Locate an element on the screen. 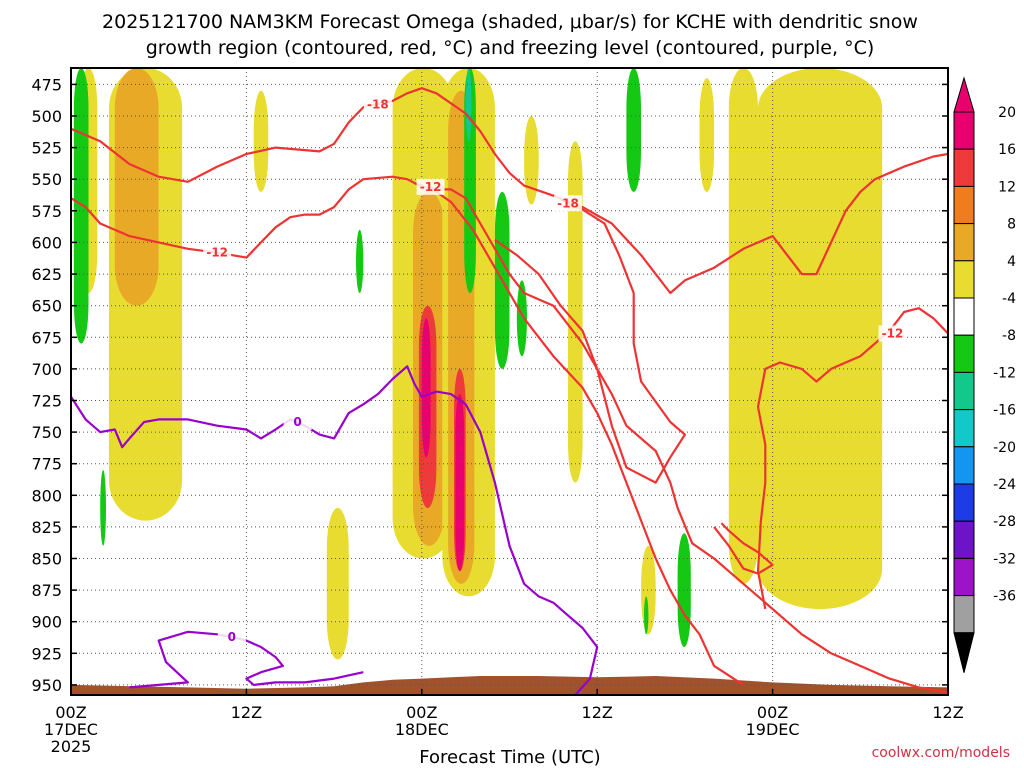 The image size is (1024, 768). y-tick-label-575: 575 is located at coordinates (46, 211).